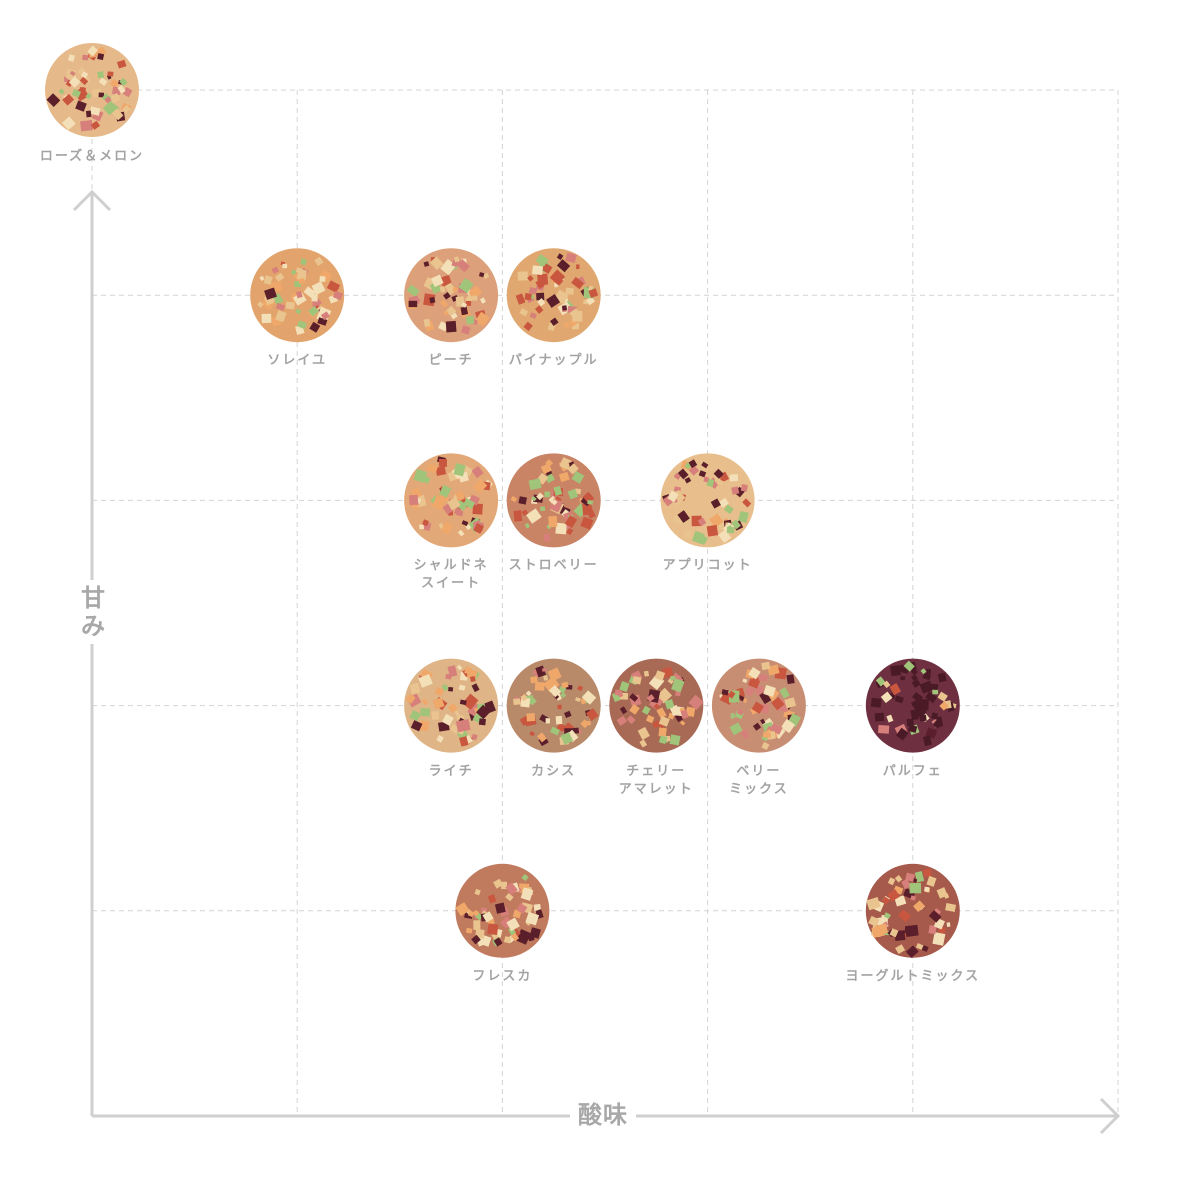 Image resolution: width=1200 pixels, height=1200 pixels. Describe the element at coordinates (912, 771) in the screenshot. I see `point-label: パルフェ` at that location.